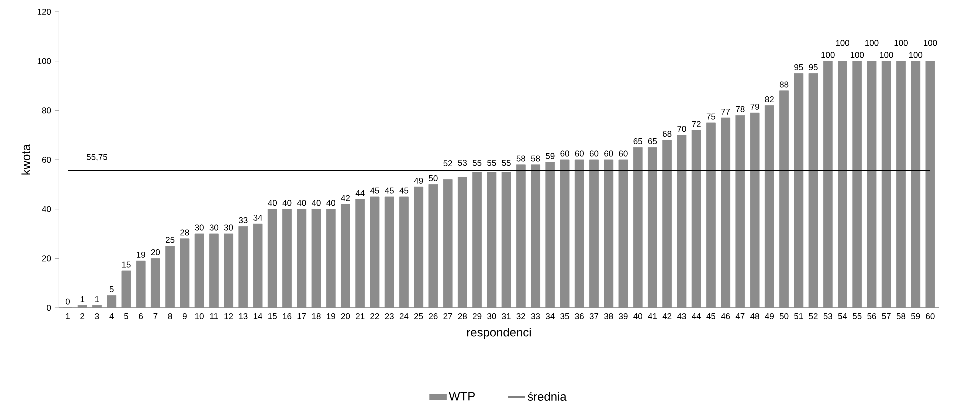 Image resolution: width=961 pixels, height=411 pixels. What do you see at coordinates (448, 316) in the screenshot?
I see `x-tick-label: 27` at bounding box center [448, 316].